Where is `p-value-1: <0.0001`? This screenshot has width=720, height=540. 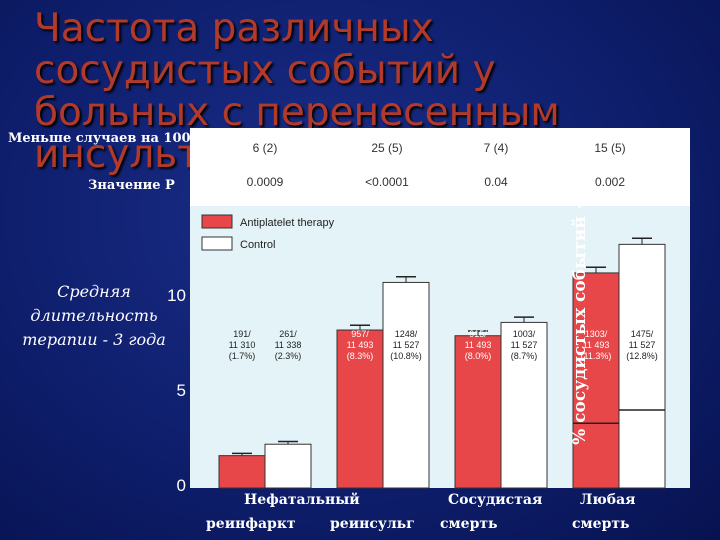
p-value-1: <0.0001 is located at coordinates (387, 182).